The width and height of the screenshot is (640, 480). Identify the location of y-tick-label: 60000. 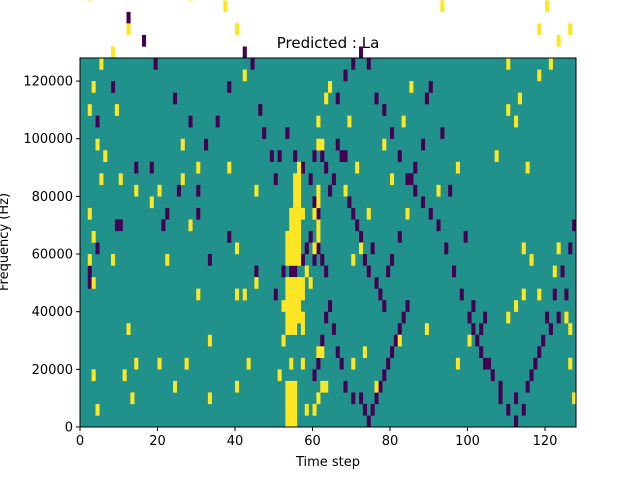
(52, 255).